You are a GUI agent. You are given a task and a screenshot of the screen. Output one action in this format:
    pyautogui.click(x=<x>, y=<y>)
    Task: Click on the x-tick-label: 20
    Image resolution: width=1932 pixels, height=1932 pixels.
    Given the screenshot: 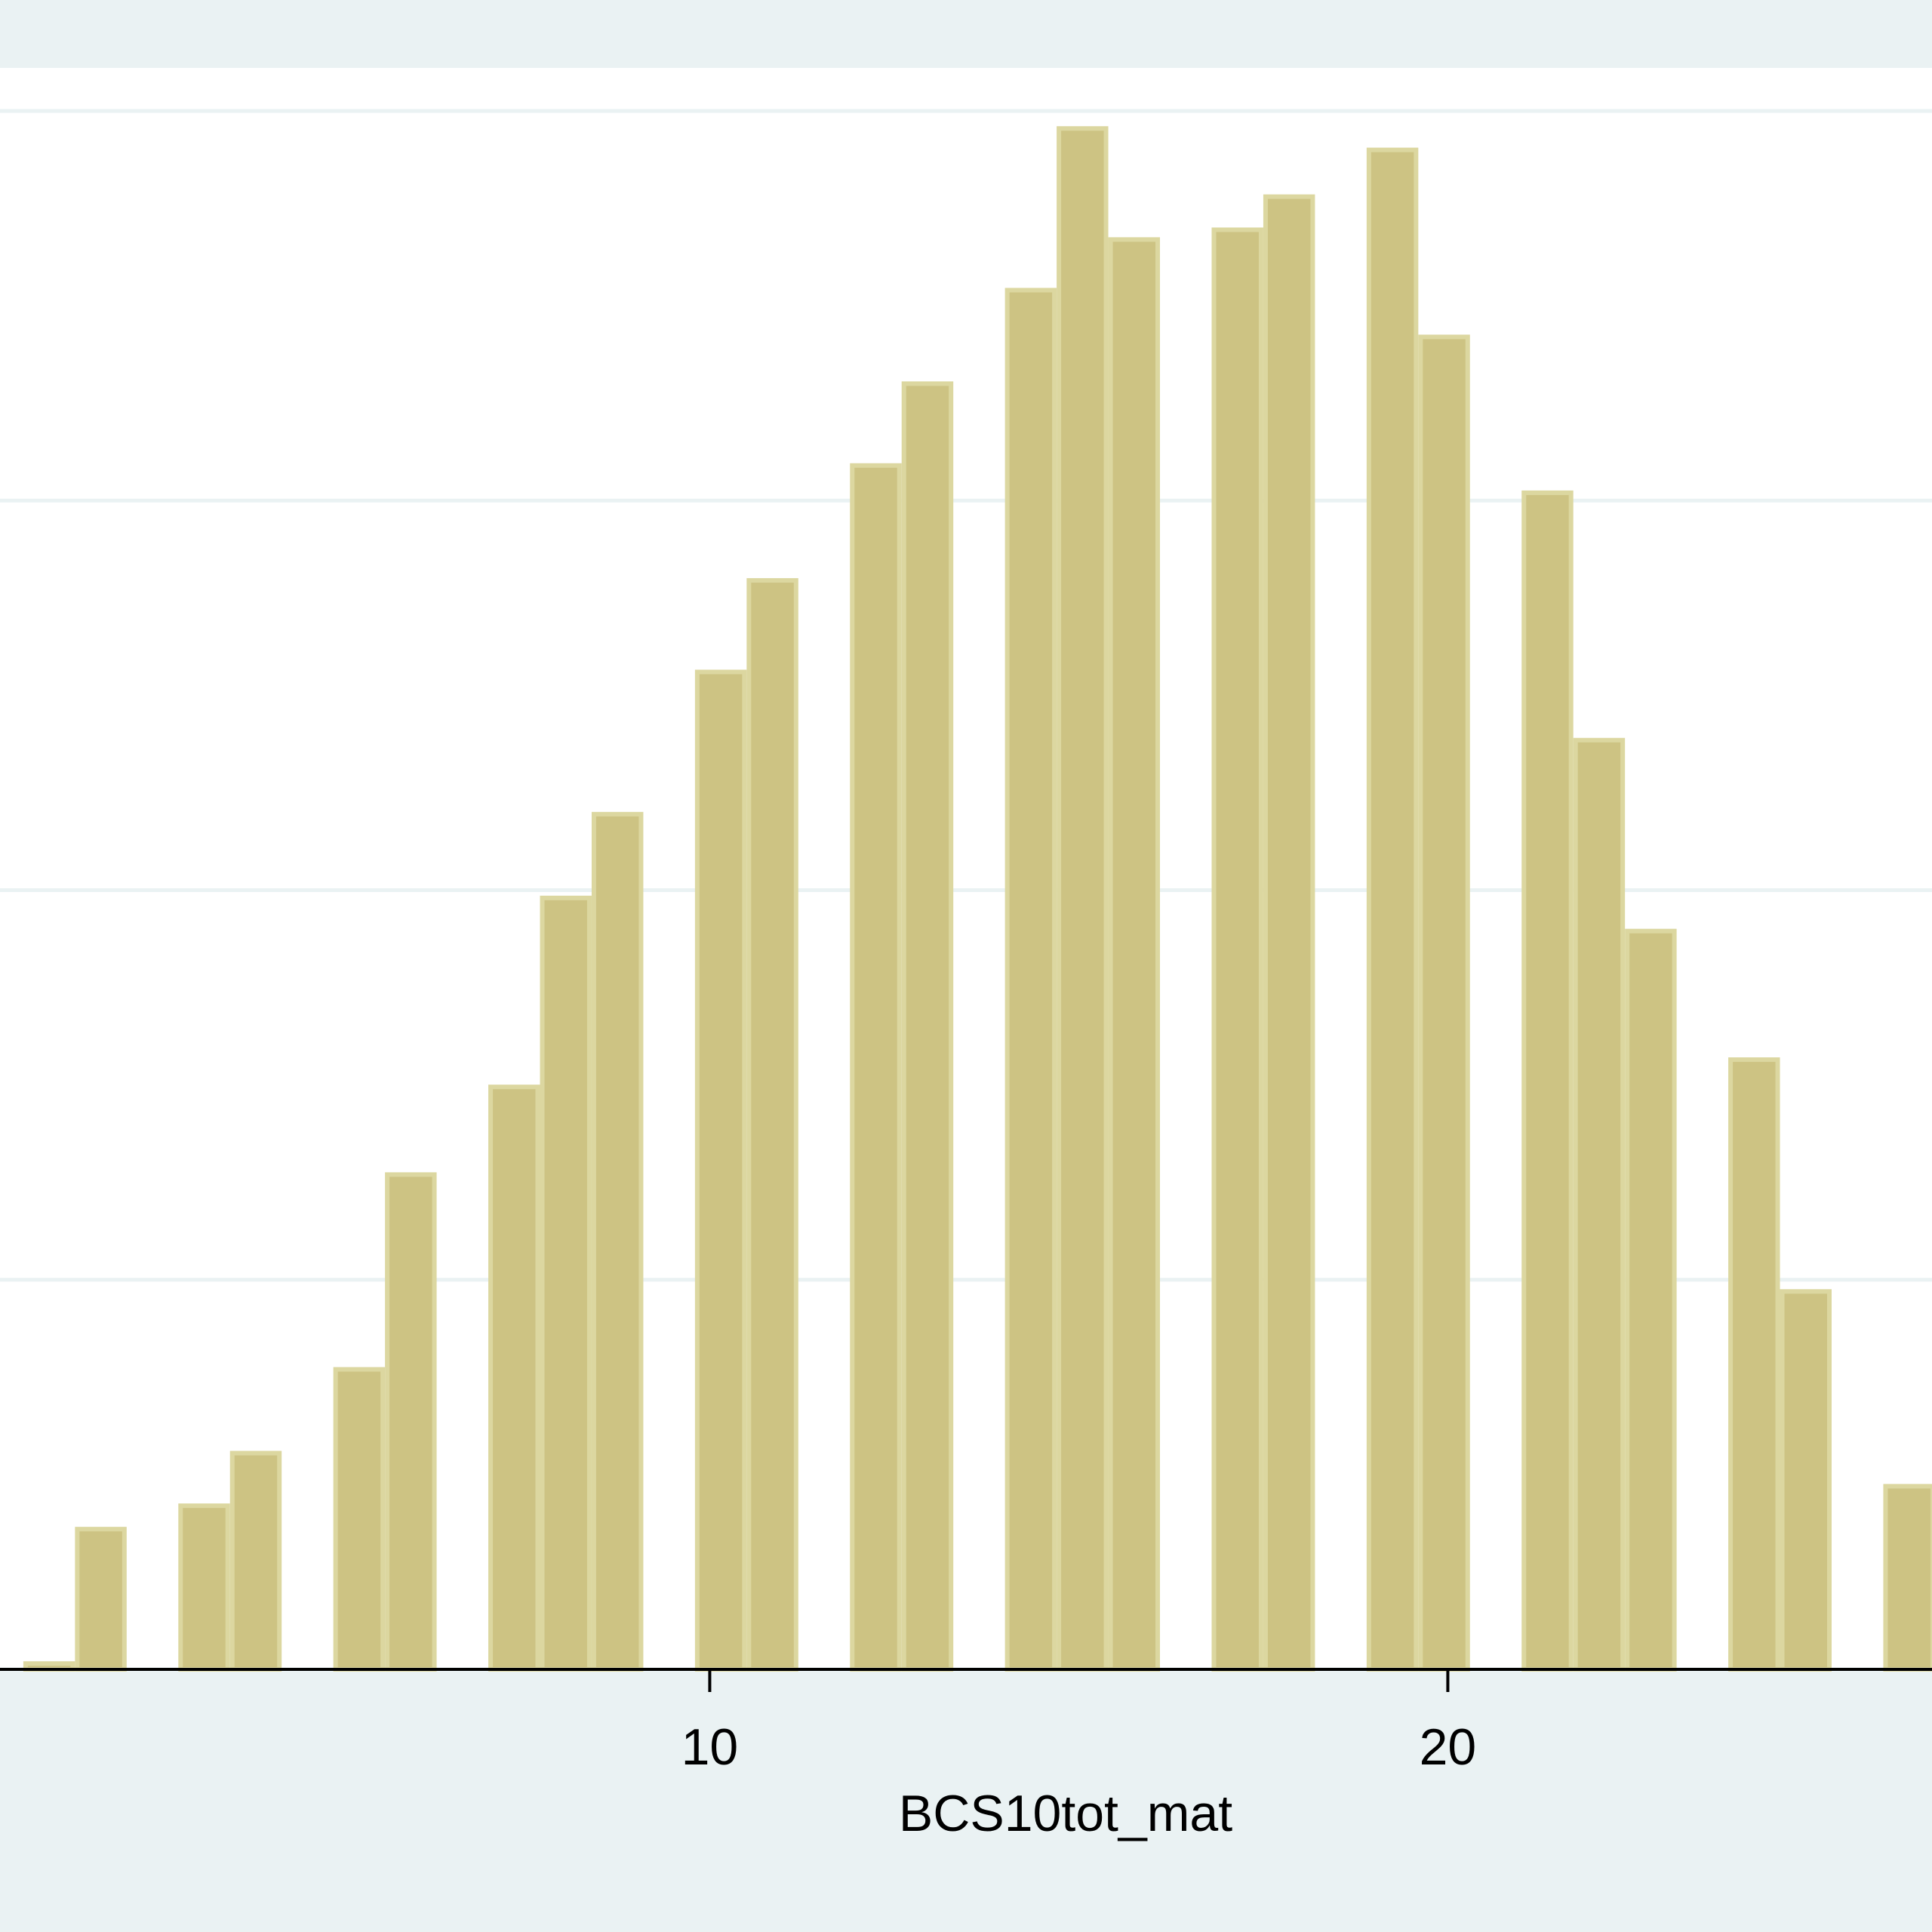 What is the action you would take?
    pyautogui.click(x=1448, y=1747)
    